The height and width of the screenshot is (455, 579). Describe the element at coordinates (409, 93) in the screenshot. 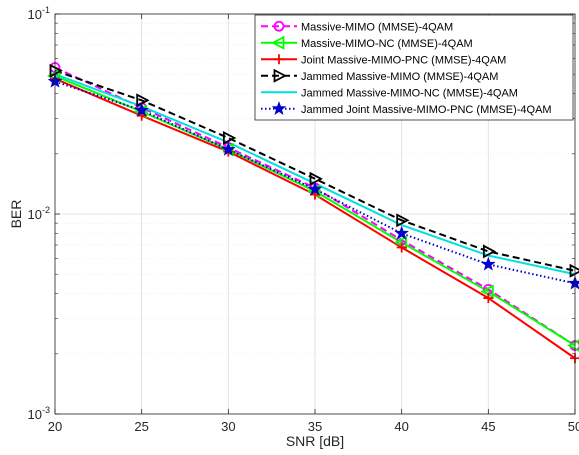

I see `legend-label: Jammed Massive-MIMO-NC (MMSE)-4QAM` at that location.